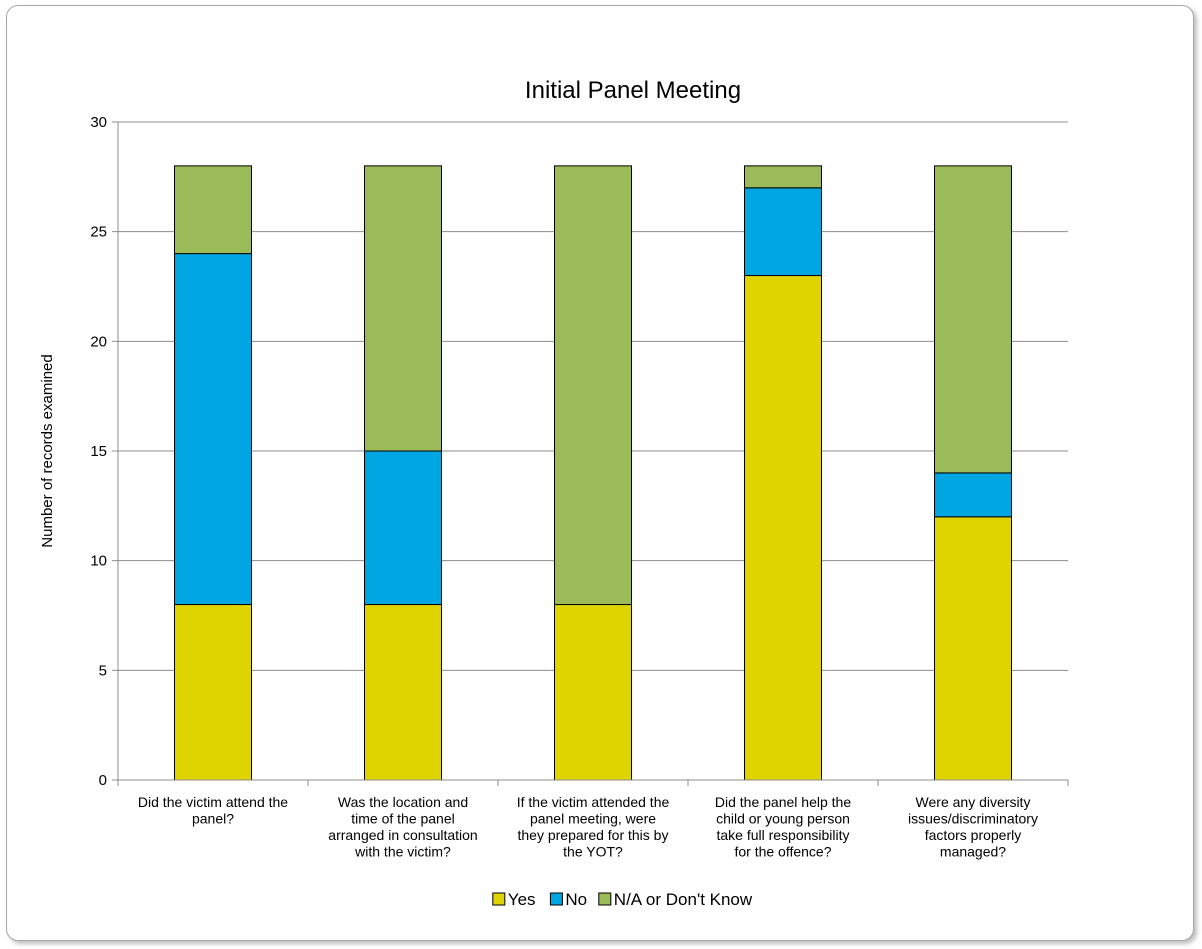  I want to click on x-category-label-line: take full responsibility, so click(782, 835).